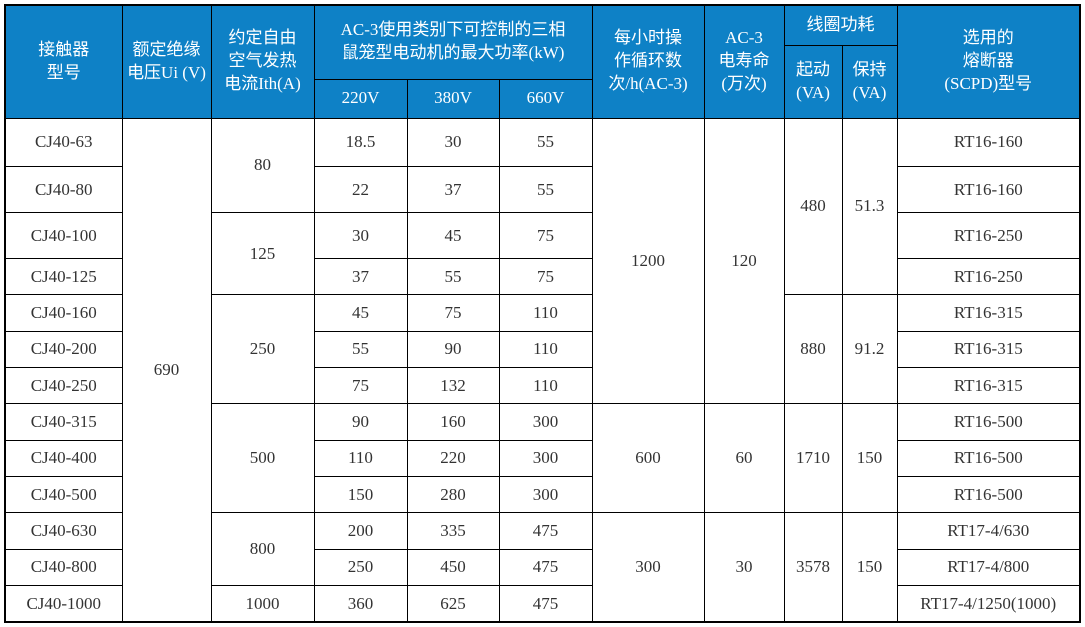 The width and height of the screenshot is (1085, 627). What do you see at coordinates (744, 567) in the screenshot?
I see `life-cell: 30` at bounding box center [744, 567].